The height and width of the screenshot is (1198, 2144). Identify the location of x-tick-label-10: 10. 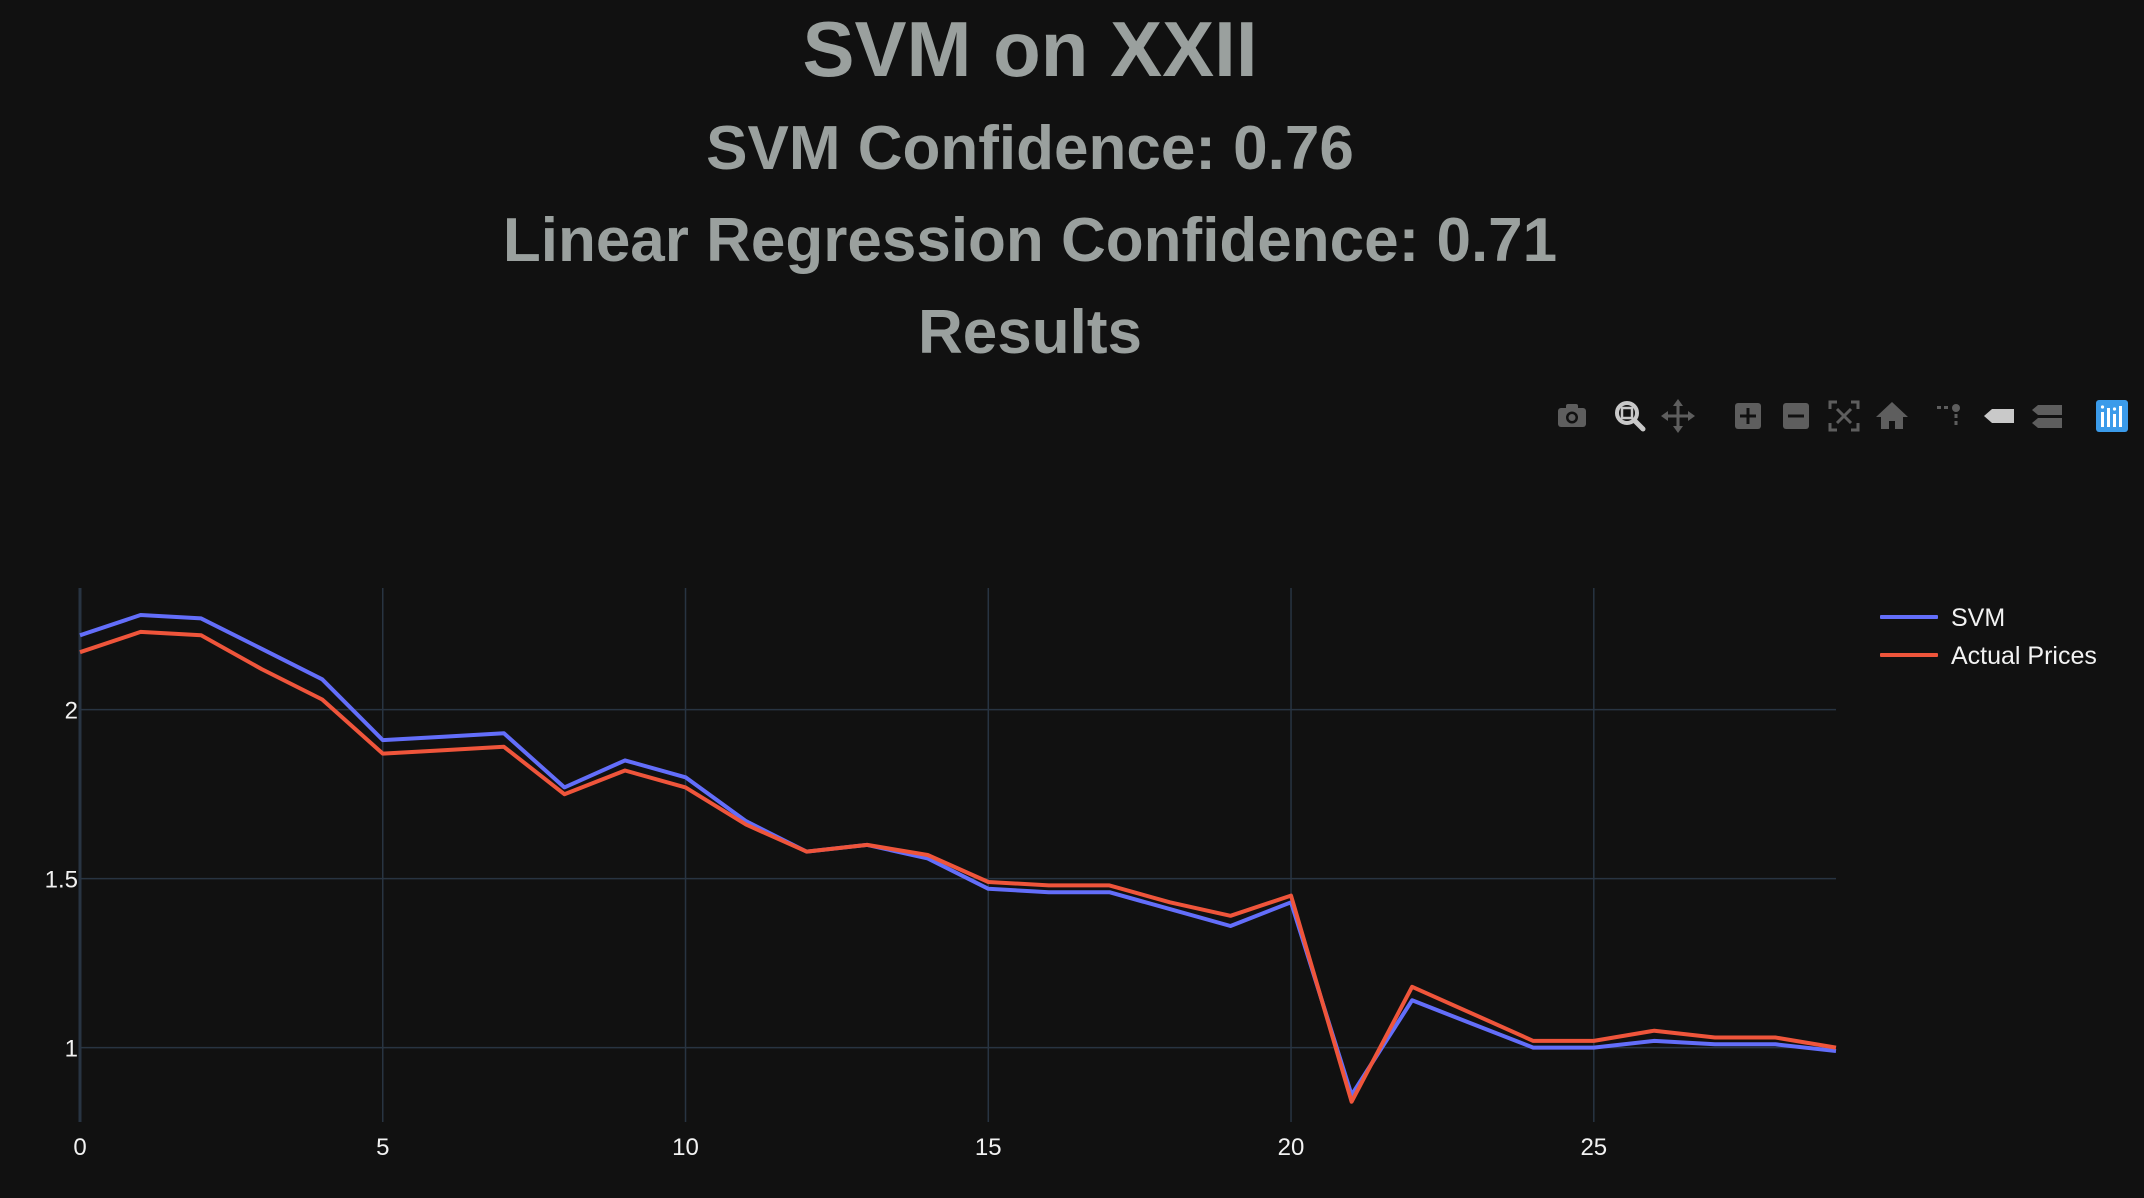
(685, 1147).